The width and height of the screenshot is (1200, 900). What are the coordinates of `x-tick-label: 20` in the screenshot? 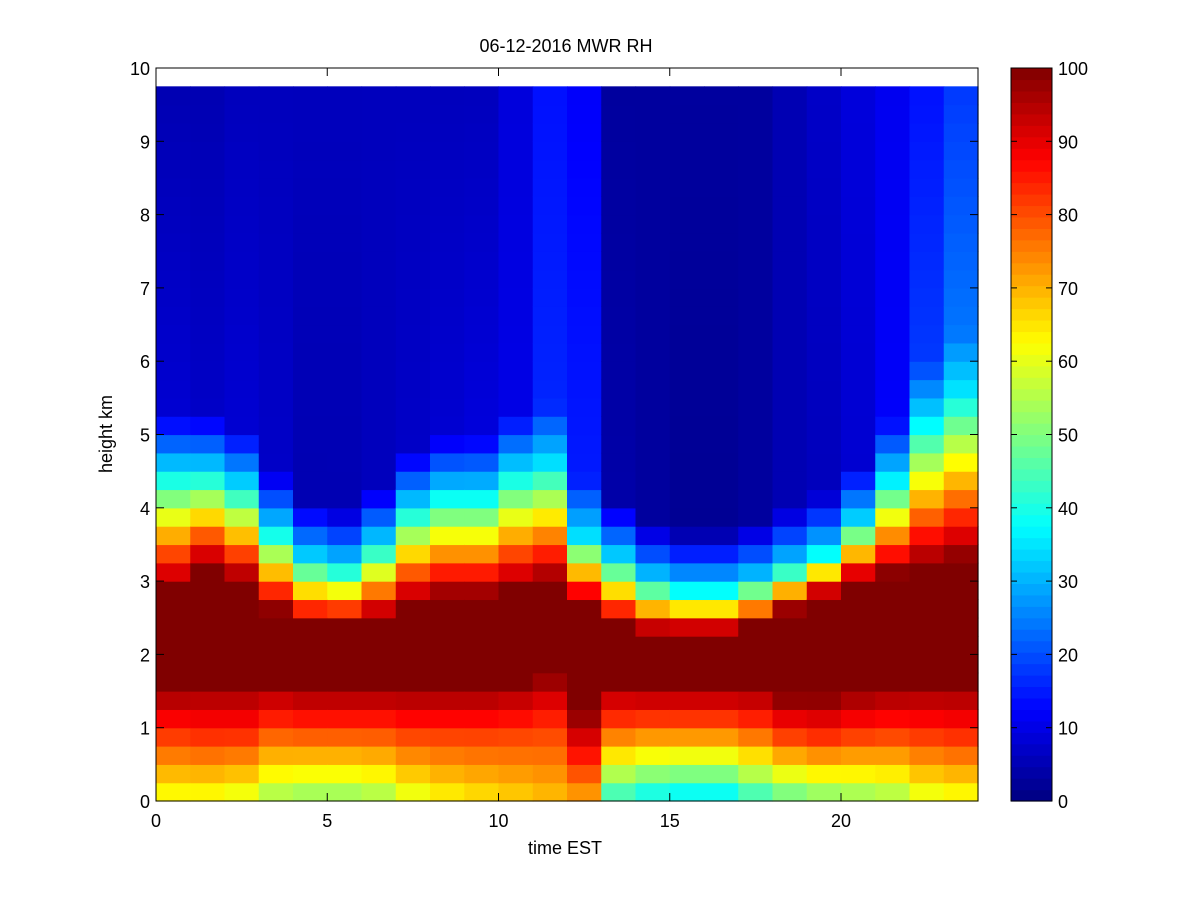 It's located at (841, 821).